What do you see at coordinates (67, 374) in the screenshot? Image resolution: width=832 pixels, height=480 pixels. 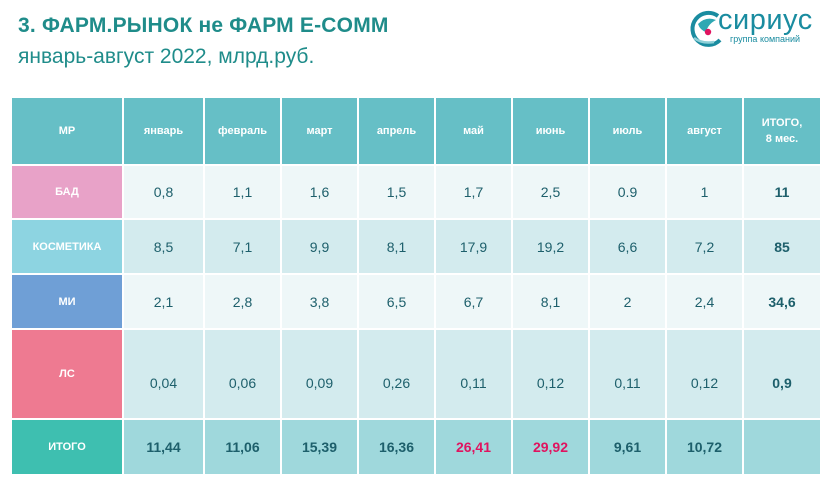 I see `row-label: ЛС` at bounding box center [67, 374].